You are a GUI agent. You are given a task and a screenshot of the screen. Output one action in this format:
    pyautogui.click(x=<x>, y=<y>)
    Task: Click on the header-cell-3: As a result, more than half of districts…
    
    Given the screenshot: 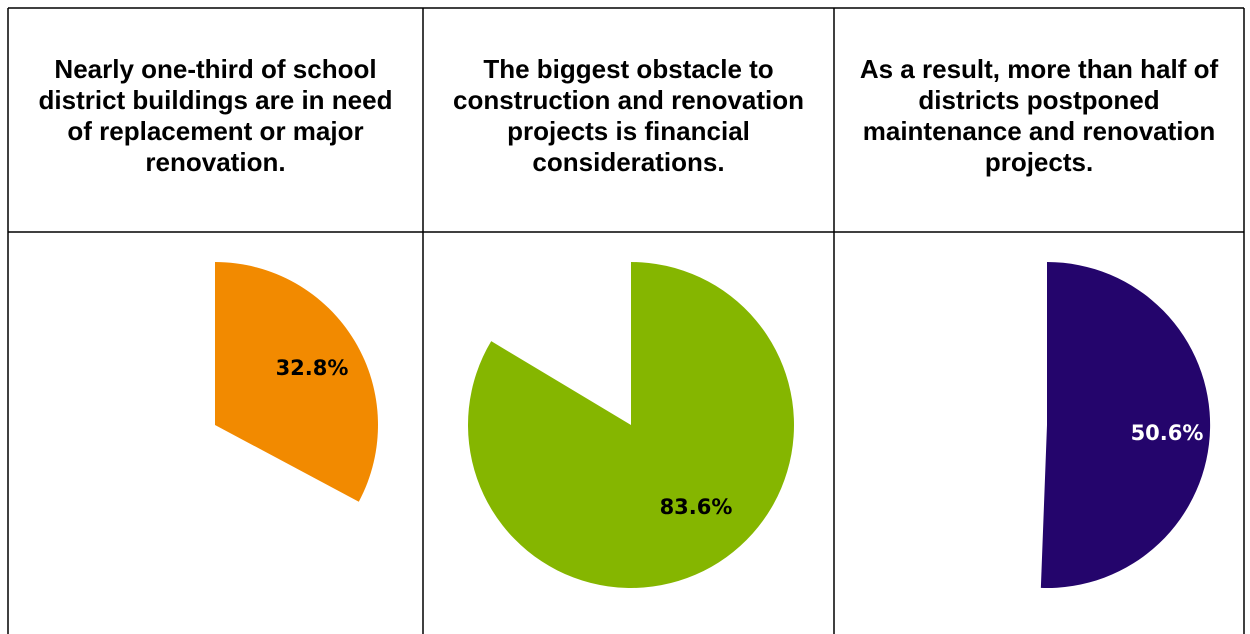 What is the action you would take?
    pyautogui.click(x=1039, y=116)
    